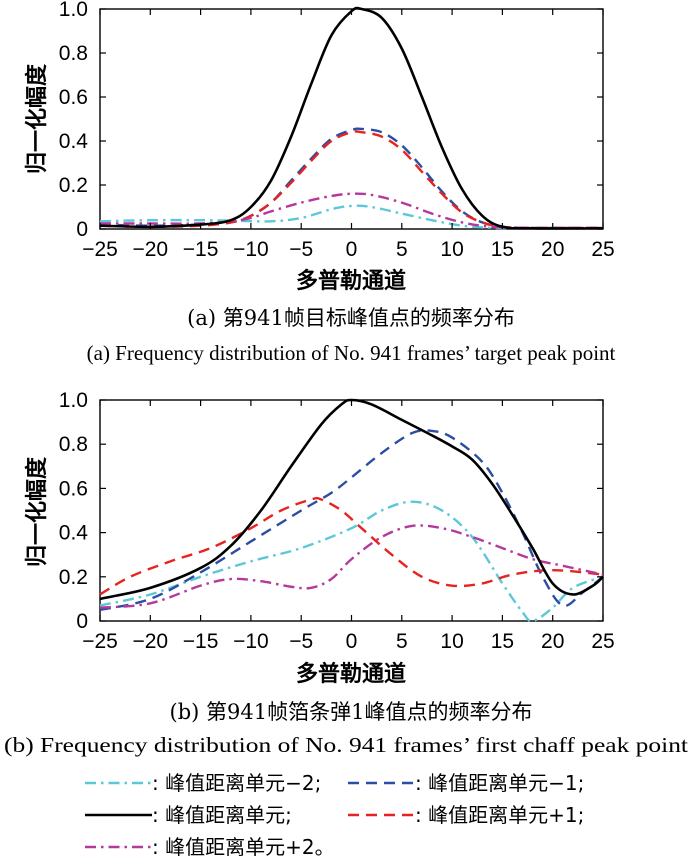 The image size is (700, 860). What do you see at coordinates (201, 249) in the screenshot?
I see `x-tick-label-a: −15` at bounding box center [201, 249].